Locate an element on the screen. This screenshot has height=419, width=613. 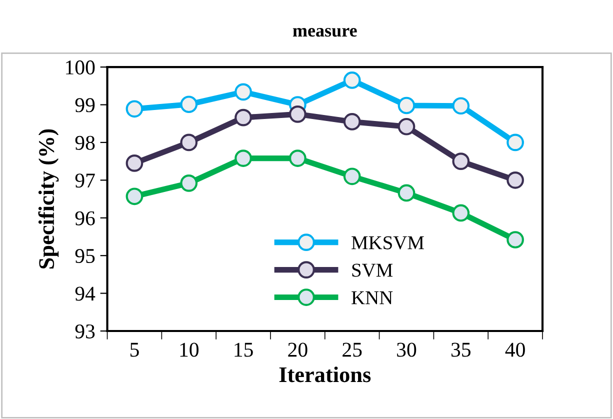
y-axis-title: Specificity (%) is located at coordinates (48, 198).